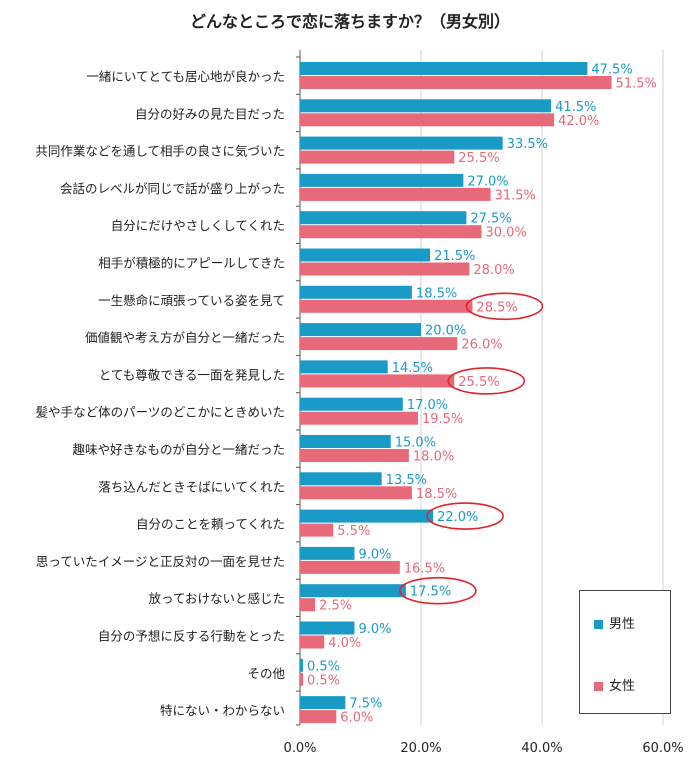 The height and width of the screenshot is (769, 700). What do you see at coordinates (406, 480) in the screenshot?
I see `data-label-male: 13.5%` at bounding box center [406, 480].